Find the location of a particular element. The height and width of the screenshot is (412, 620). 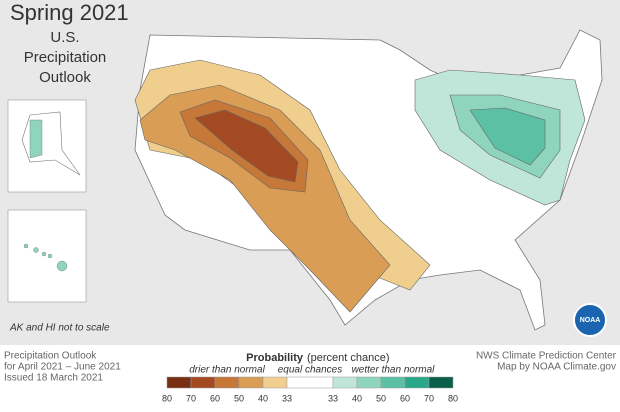

footer-left: for April 2021 – June 2021 is located at coordinates (62, 367).